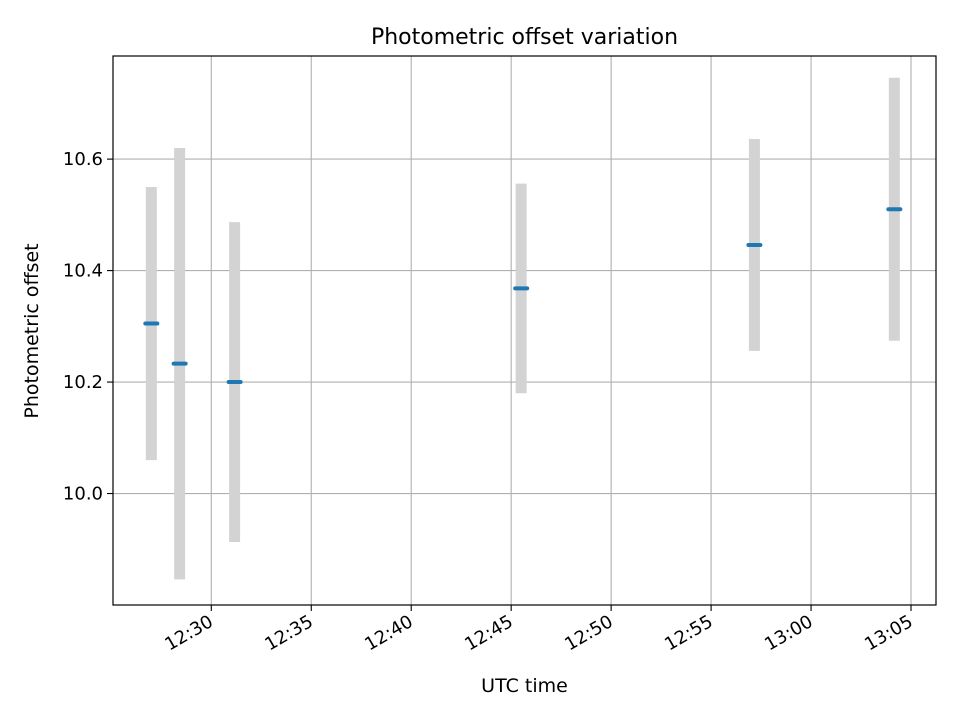 Image resolution: width=960 pixels, height=720 pixels. I want to click on y-tick-label: 10.0, so click(83, 494).